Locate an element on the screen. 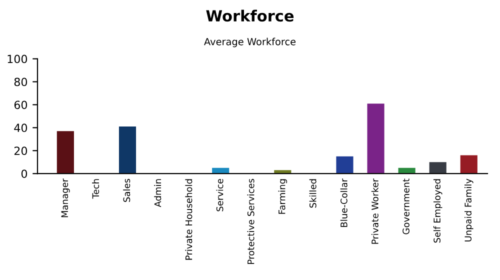  x-tick-label: Unpaid Family is located at coordinates (469, 210).